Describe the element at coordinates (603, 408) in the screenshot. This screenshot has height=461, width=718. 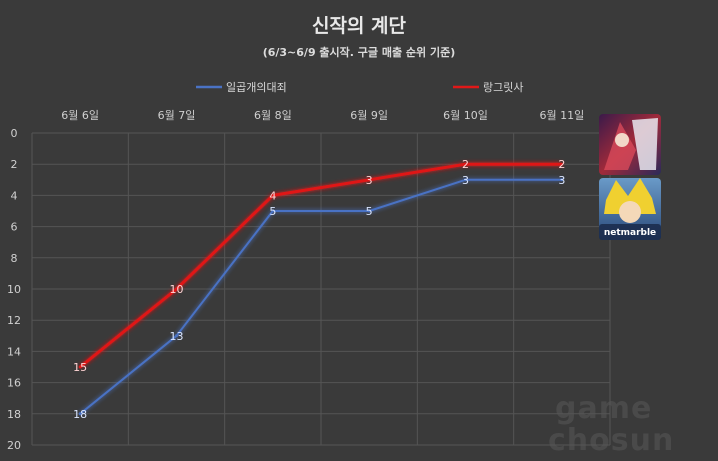
I see `watermark-line1: game` at that location.